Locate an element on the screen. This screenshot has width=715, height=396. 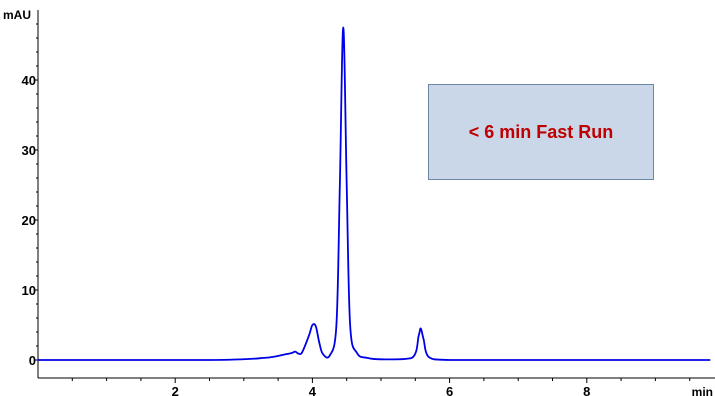
x-tick-label: 8 is located at coordinates (586, 390).